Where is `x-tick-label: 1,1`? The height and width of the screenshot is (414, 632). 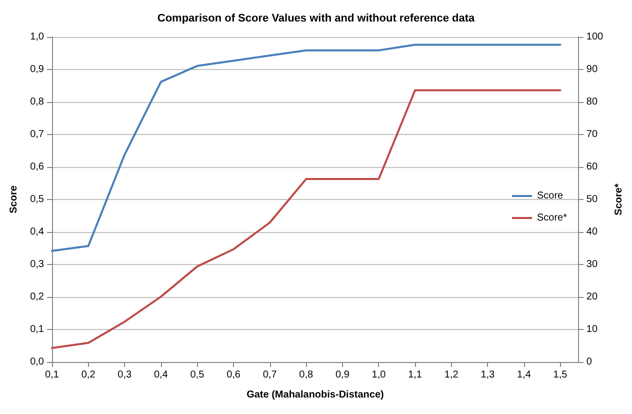 x-tick-label: 1,1 is located at coordinates (415, 375).